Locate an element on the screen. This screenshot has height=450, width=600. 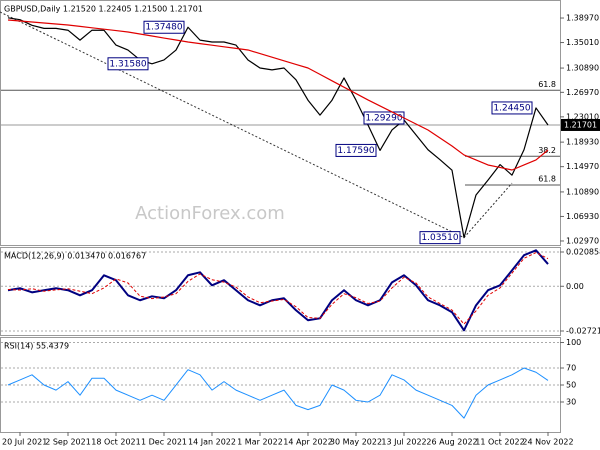
x-tick-label: 26 Aug 2022 is located at coordinates (451, 442).